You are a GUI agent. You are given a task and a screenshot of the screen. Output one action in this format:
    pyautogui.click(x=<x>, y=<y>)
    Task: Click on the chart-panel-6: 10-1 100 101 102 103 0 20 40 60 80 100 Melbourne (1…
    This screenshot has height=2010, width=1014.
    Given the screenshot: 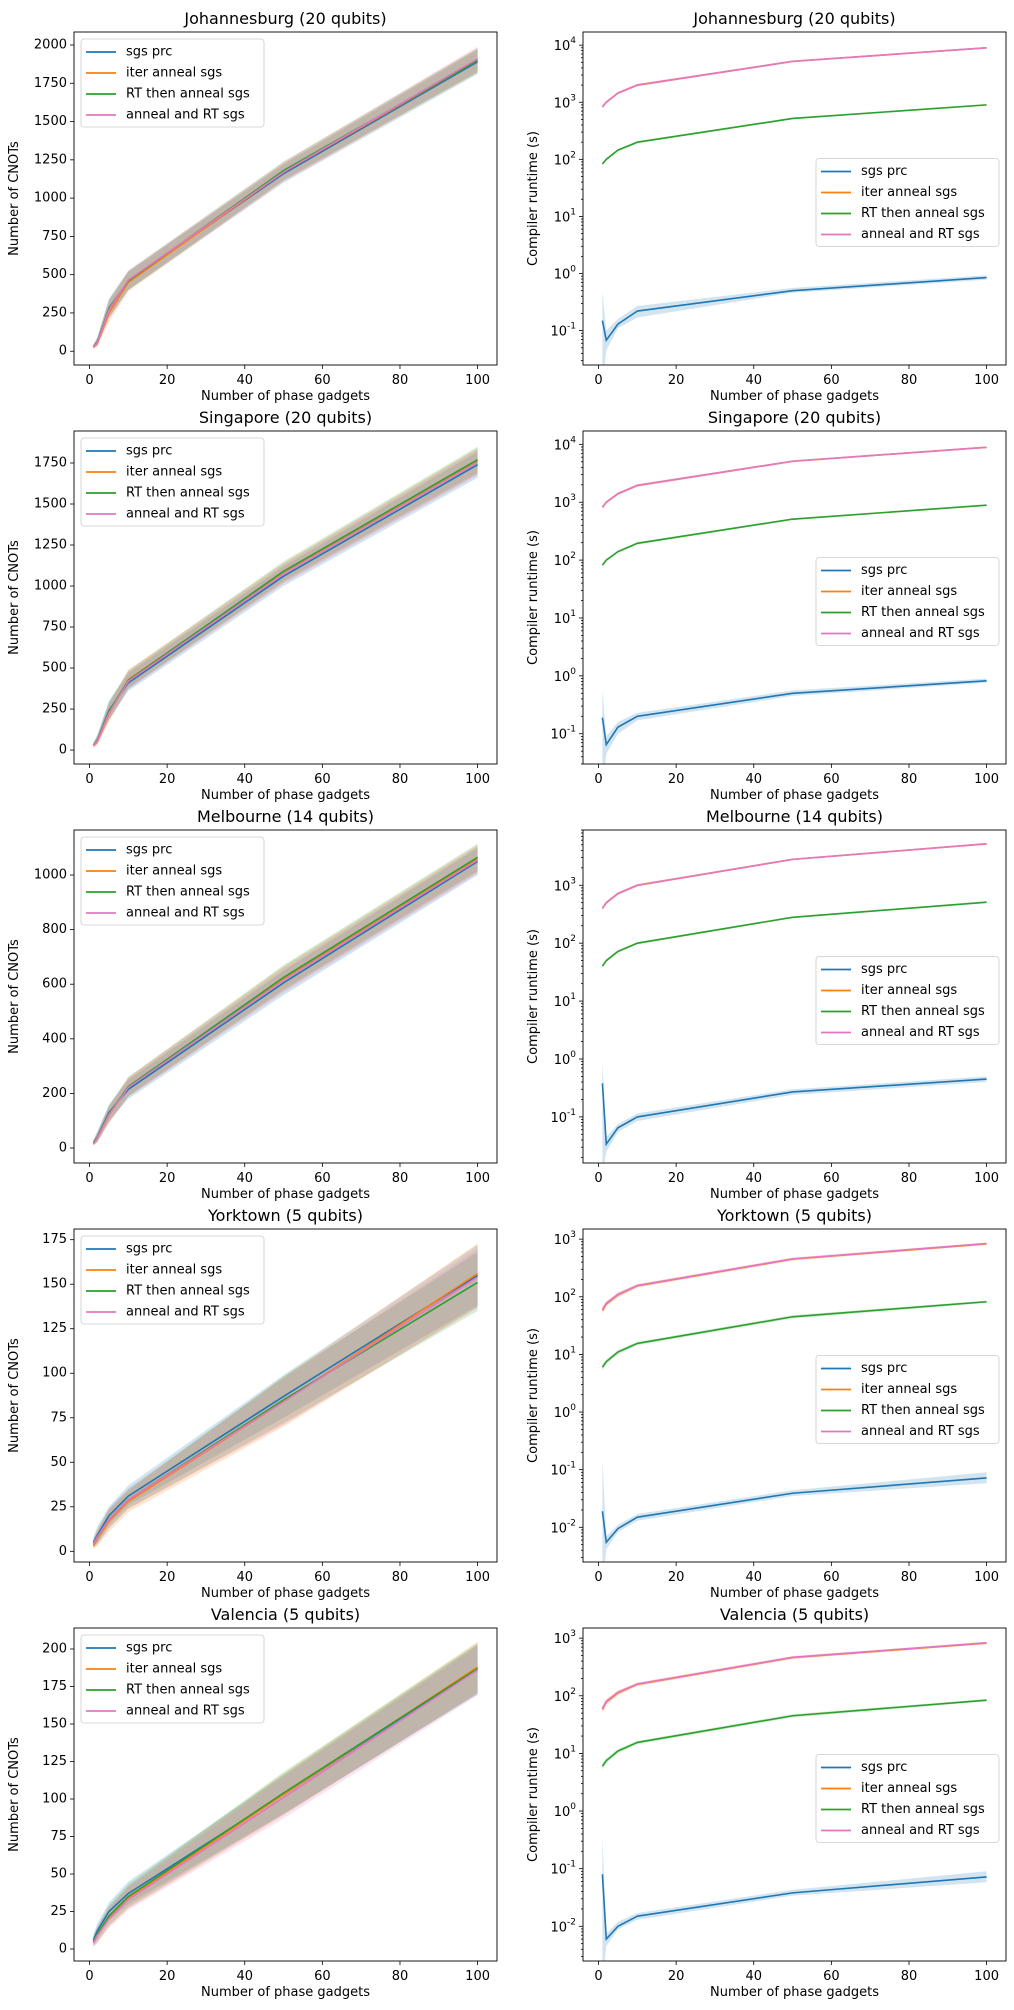 What is the action you would take?
    pyautogui.click(x=766, y=1004)
    